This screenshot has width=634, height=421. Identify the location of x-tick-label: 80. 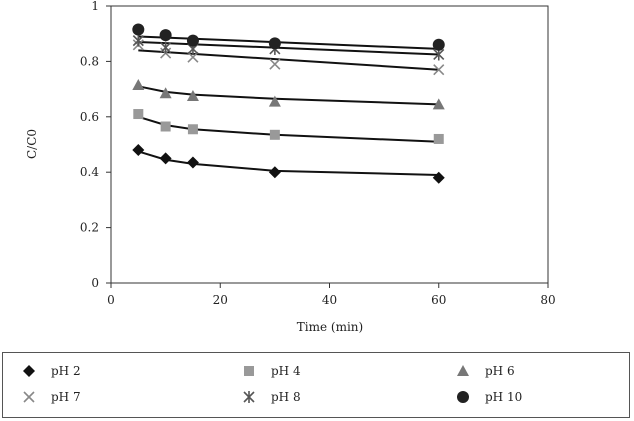
(547, 300).